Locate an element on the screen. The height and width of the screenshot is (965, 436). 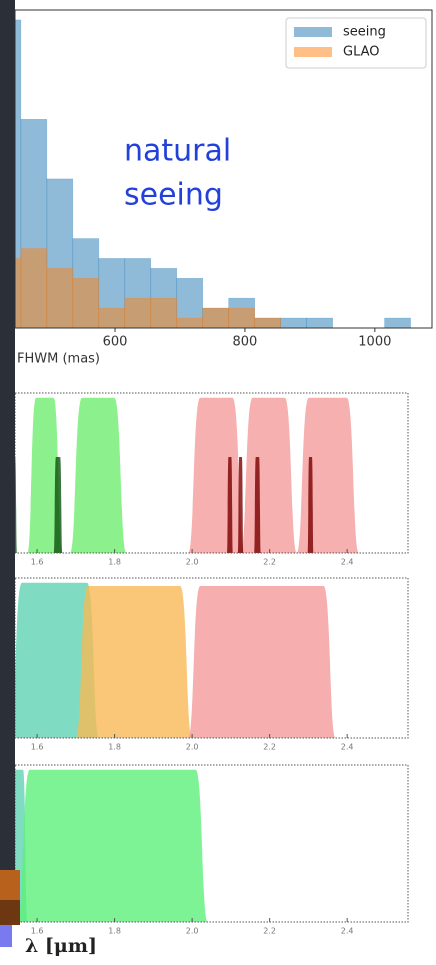
x-axis-label: λ [μm] is located at coordinates (61, 946).